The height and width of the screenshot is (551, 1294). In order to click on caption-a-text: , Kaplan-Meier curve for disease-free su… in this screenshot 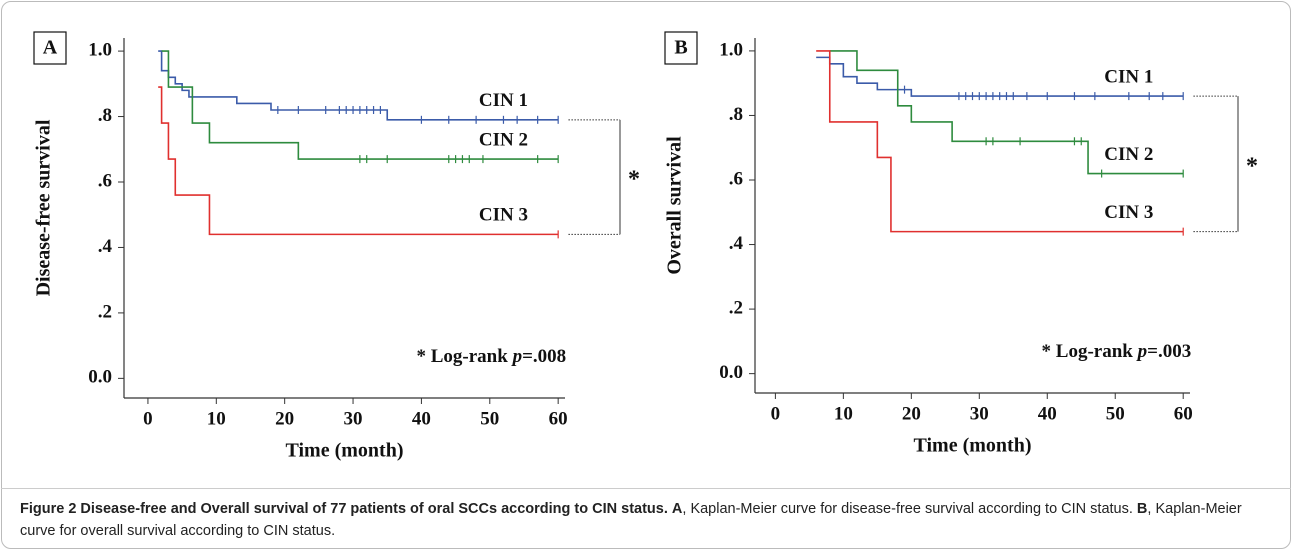, I will do `click(907, 509)`.